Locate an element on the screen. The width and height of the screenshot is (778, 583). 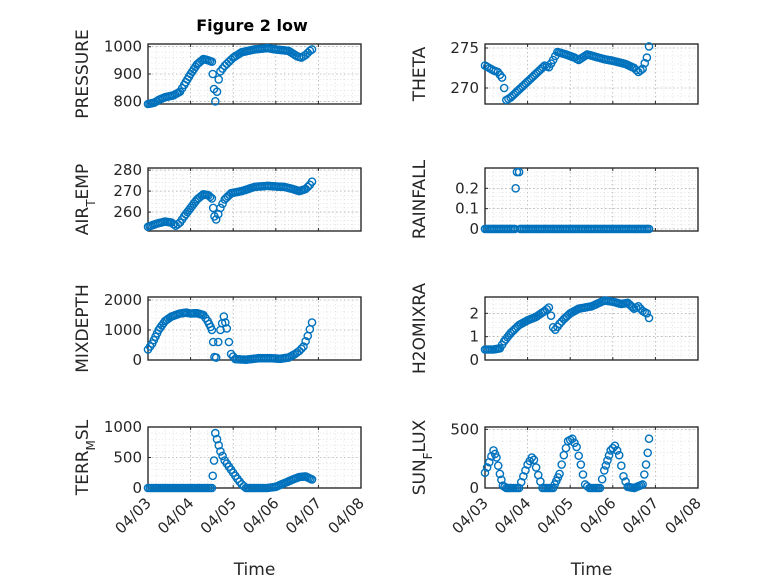
ylabel-8: SUNFLUX is located at coordinates (422, 457).